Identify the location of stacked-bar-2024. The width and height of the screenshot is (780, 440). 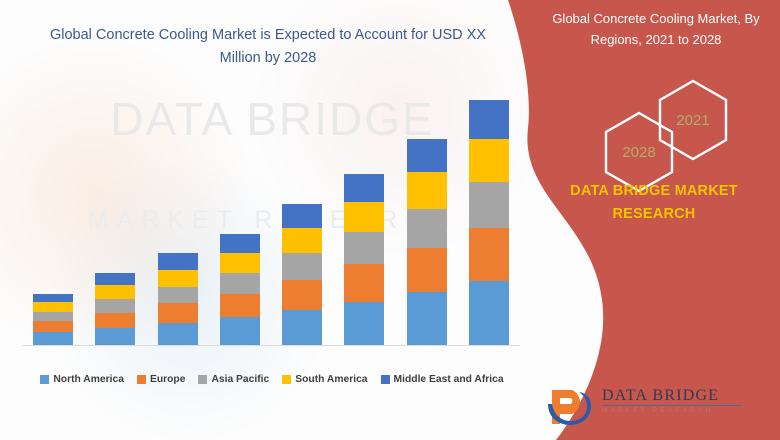
(239, 289).